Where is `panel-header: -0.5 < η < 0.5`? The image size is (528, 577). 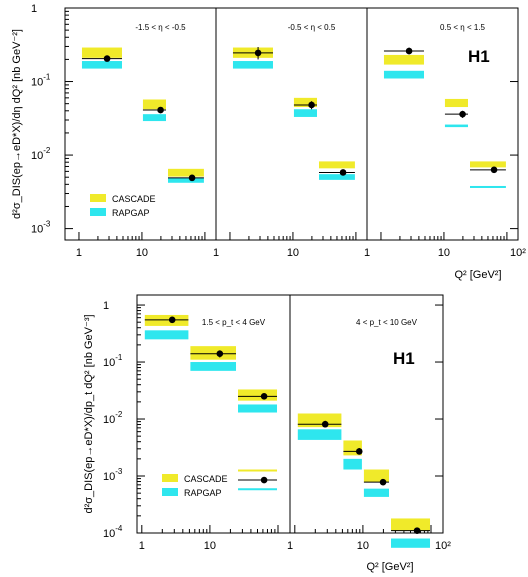
panel-header: -0.5 < η < 0.5 is located at coordinates (312, 27).